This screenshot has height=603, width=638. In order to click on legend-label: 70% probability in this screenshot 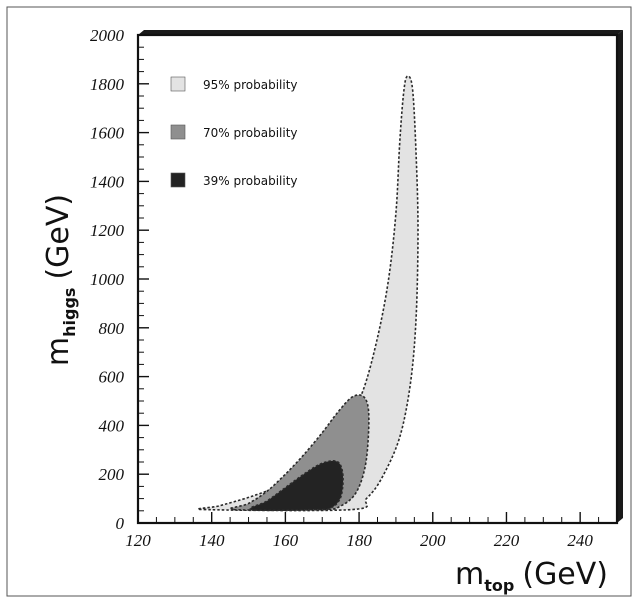, I will do `click(250, 133)`.